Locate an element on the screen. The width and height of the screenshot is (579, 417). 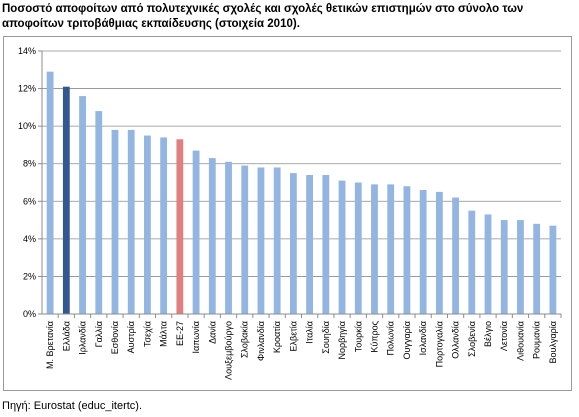
x-tick-label: Ισλανδία is located at coordinates (423, 338).